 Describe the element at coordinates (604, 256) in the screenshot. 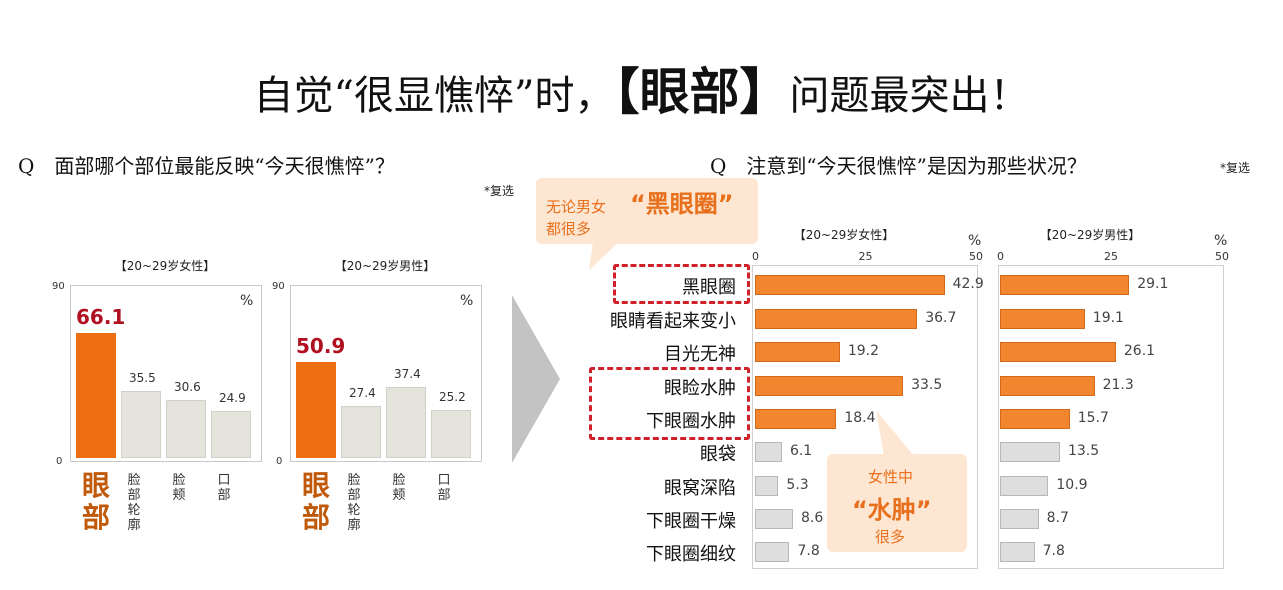

I see `callout-top-pointer` at that location.